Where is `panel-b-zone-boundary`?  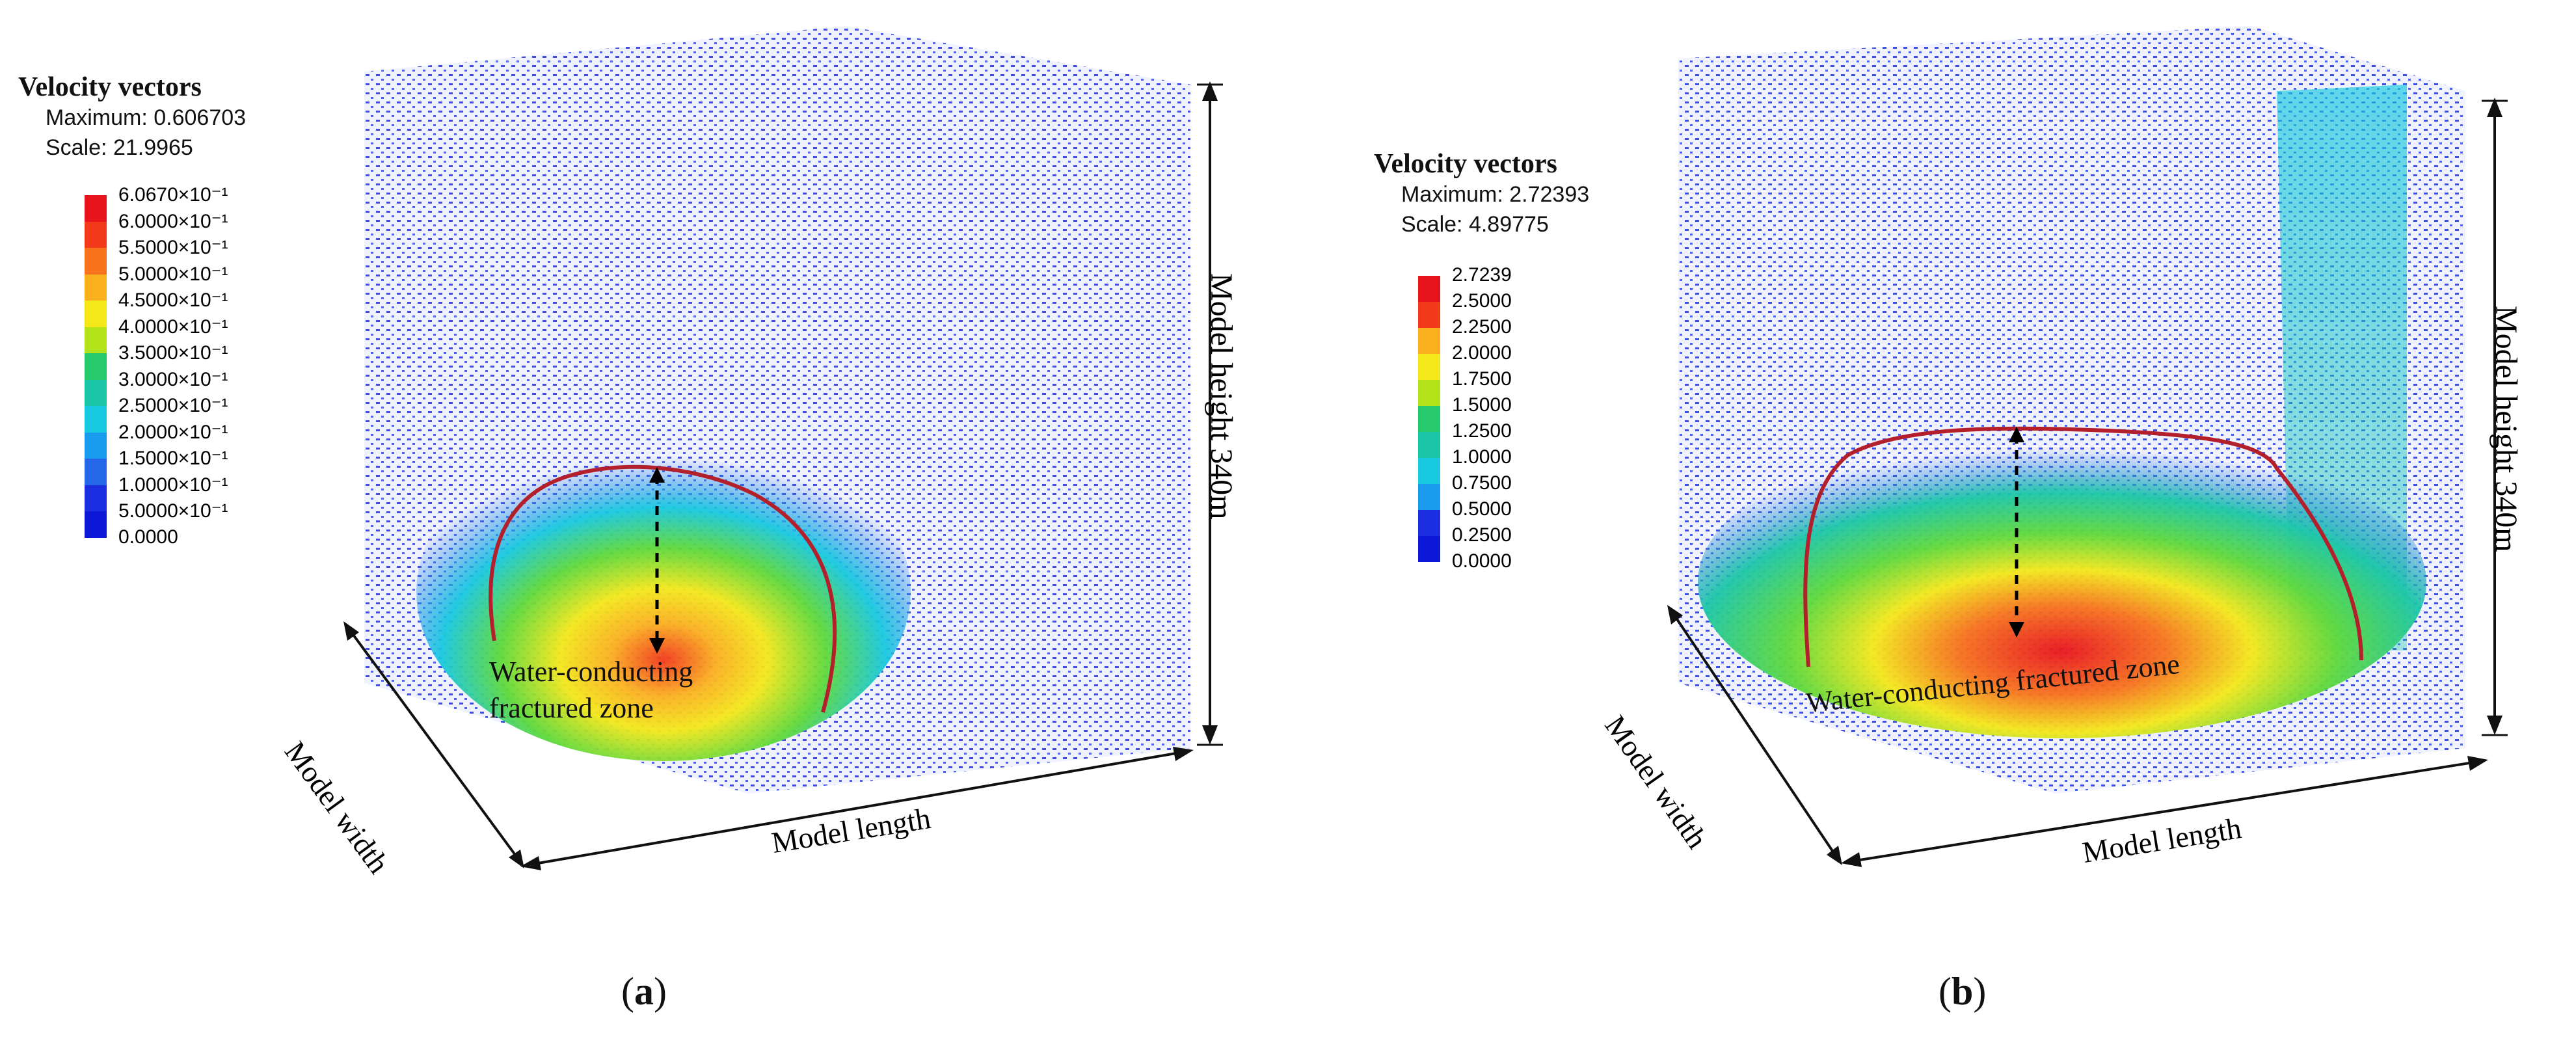 panel-b-zone-boundary is located at coordinates (2083, 546).